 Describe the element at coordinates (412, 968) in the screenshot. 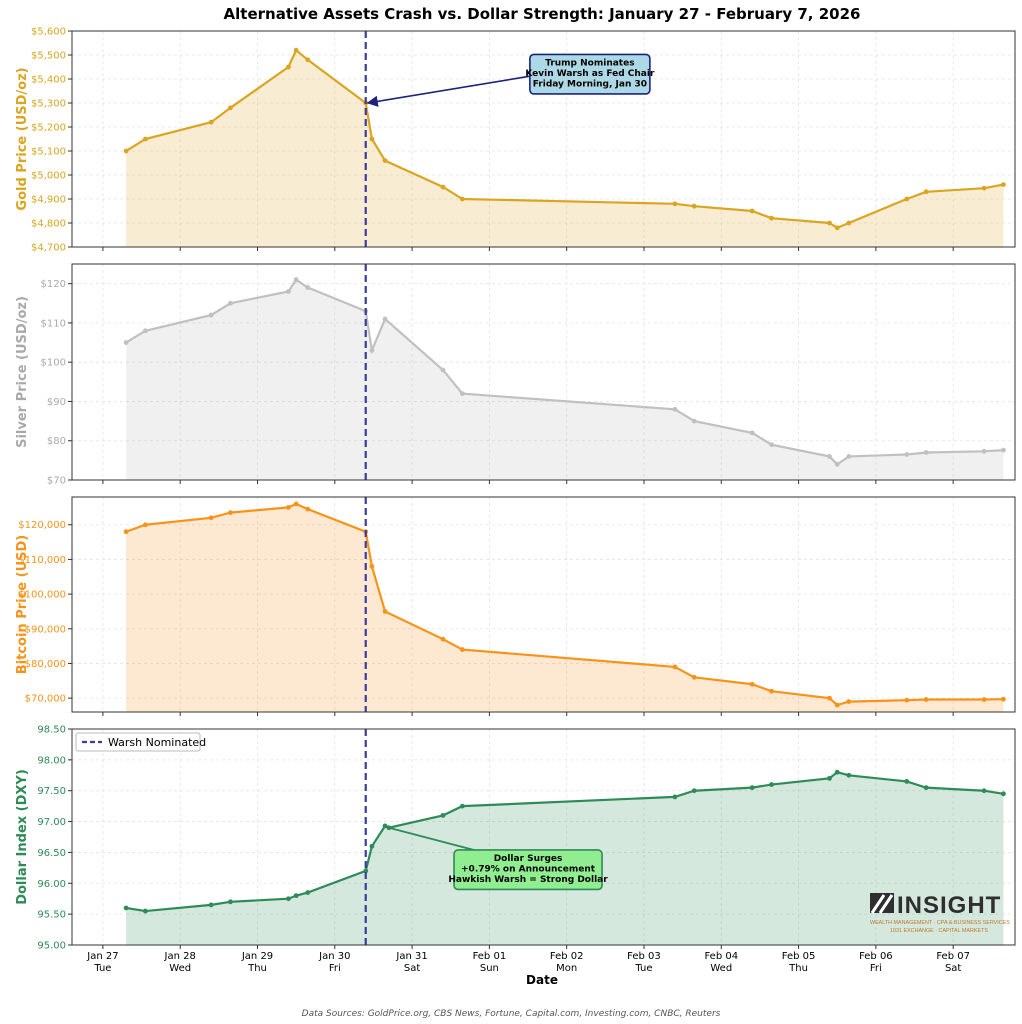

I see `x-tick-label-day: Sat` at that location.